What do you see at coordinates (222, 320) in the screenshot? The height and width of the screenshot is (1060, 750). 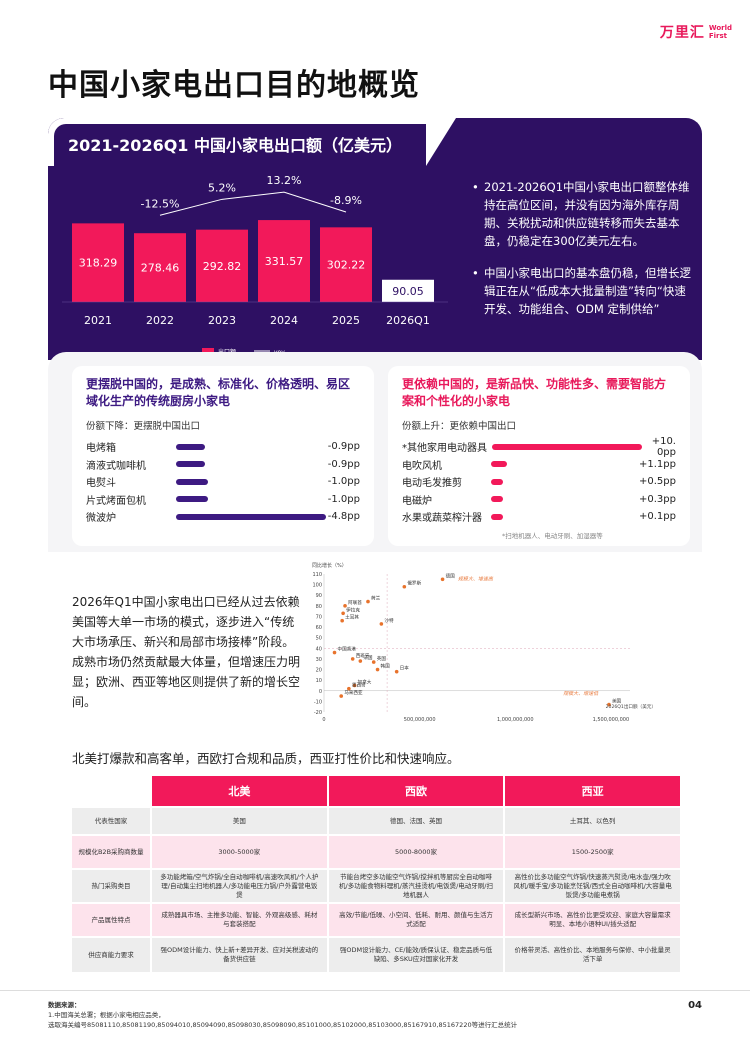 I see `x-tick-label: 2023` at bounding box center [222, 320].